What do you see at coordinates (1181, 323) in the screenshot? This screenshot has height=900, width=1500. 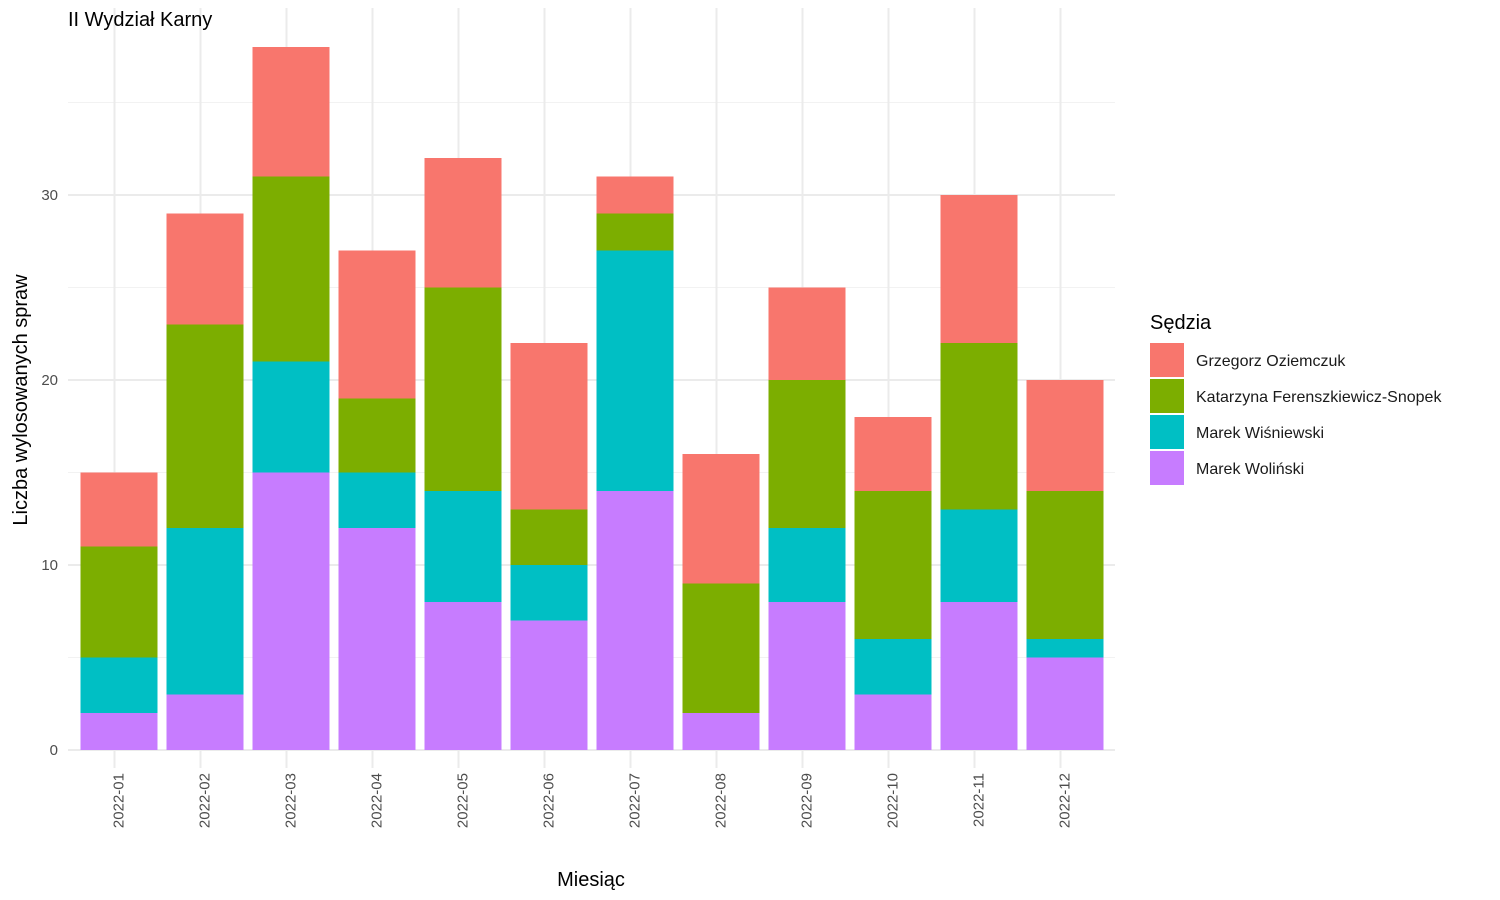 I see `legend-title: Sędzia` at bounding box center [1181, 323].